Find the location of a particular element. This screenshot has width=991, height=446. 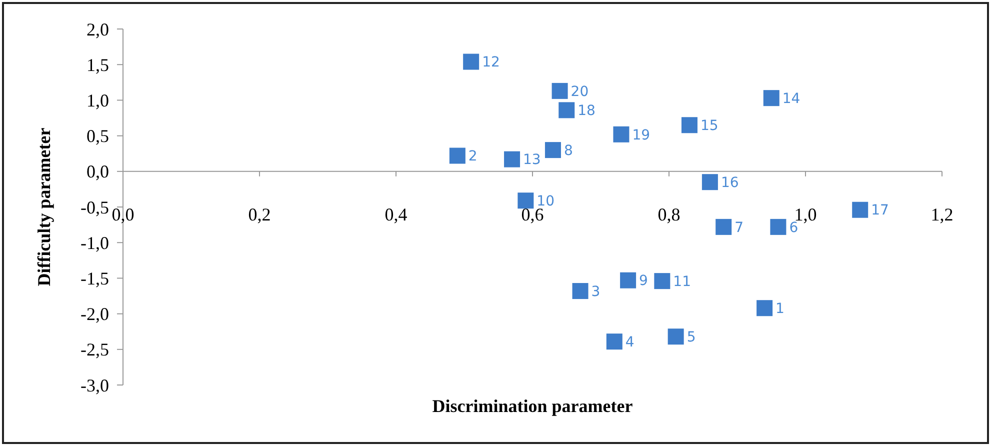

y-tick-label: -3,0 is located at coordinates (94, 385).